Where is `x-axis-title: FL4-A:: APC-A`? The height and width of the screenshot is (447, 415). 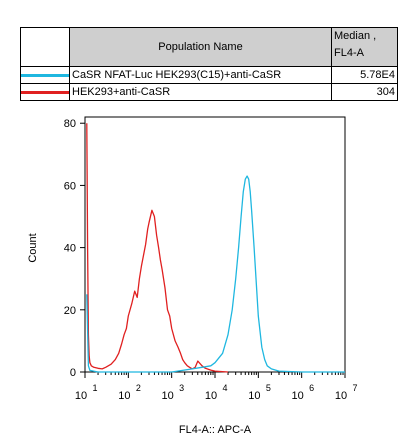 x-axis-title: FL4-A:: APC-A is located at coordinates (215, 430).